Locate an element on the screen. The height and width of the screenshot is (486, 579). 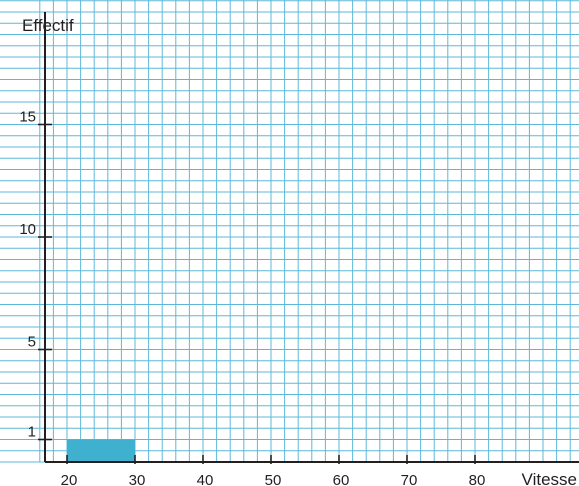
y-axis-label: Effectif is located at coordinates (48, 25).